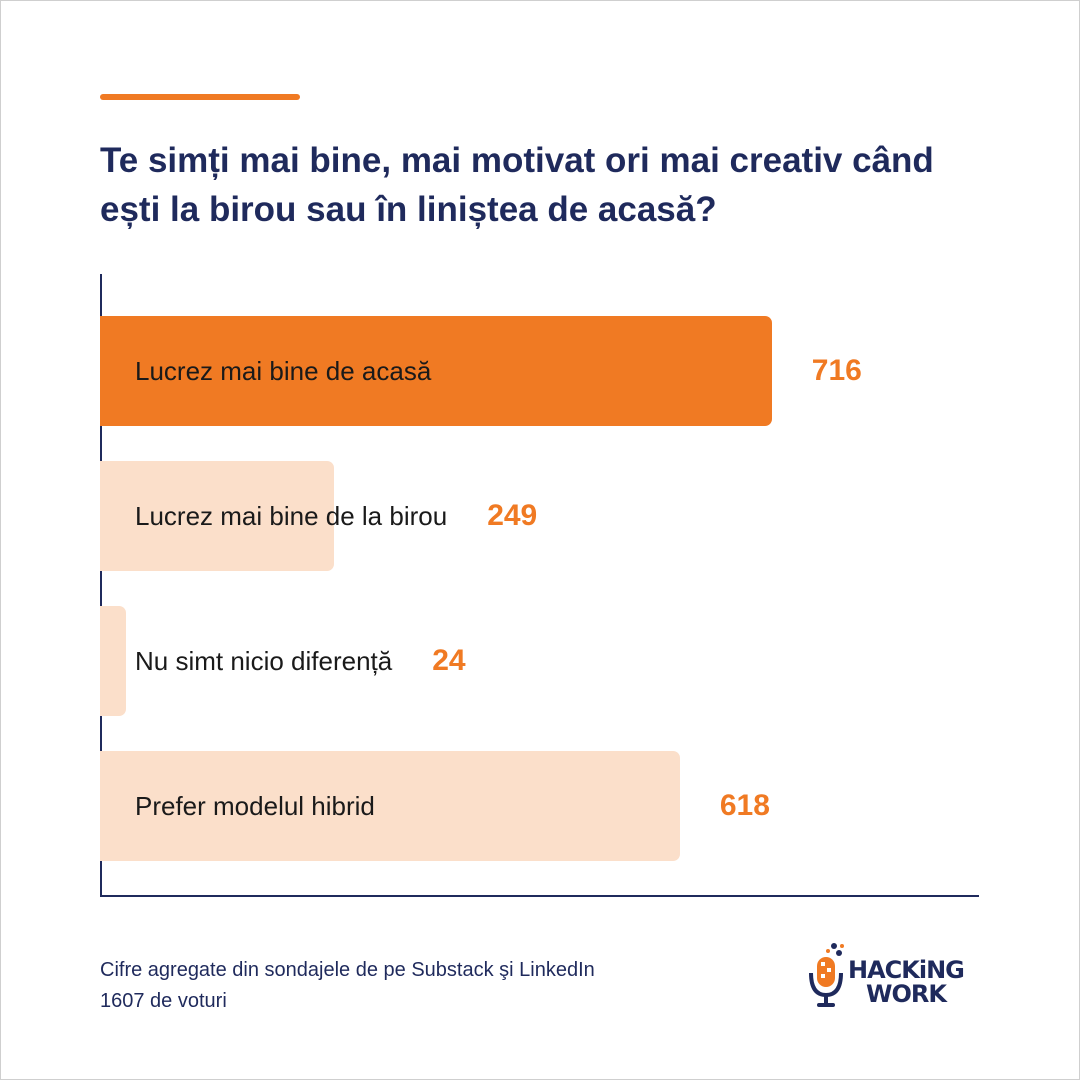  What do you see at coordinates (744, 805) in the screenshot?
I see `data-label: 618` at bounding box center [744, 805].